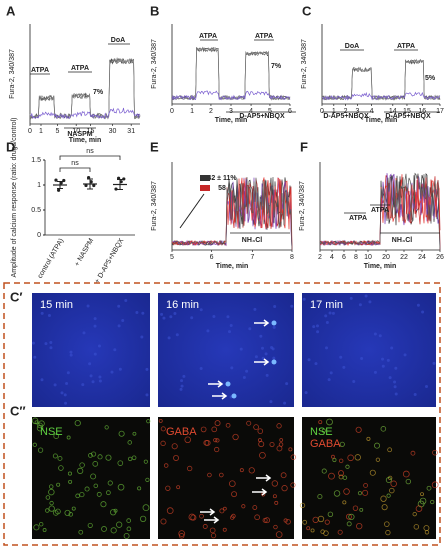 Image resolution: width=445 pixels, height=550 pixels. What do you see at coordinates (39, 185) in the screenshot?
I see `y-tick-label: 1` at bounding box center [39, 185].